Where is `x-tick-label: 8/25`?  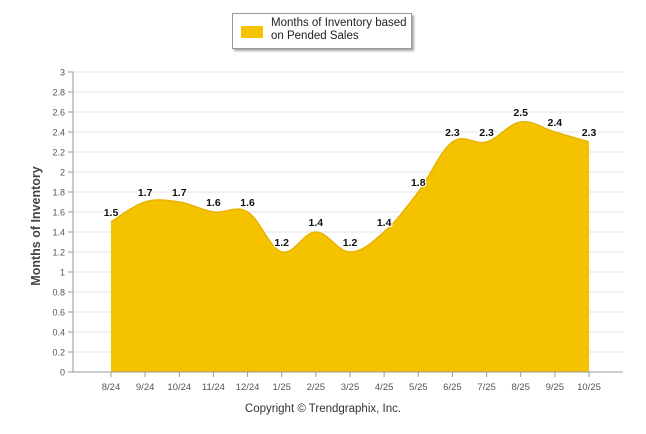 x-tick-label: 8/25 is located at coordinates (520, 387).